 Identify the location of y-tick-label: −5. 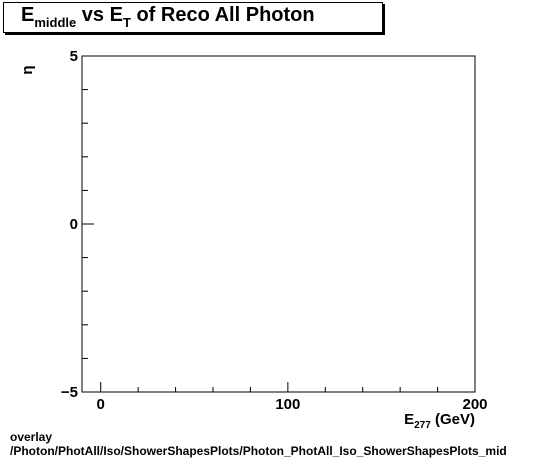
(69, 392).